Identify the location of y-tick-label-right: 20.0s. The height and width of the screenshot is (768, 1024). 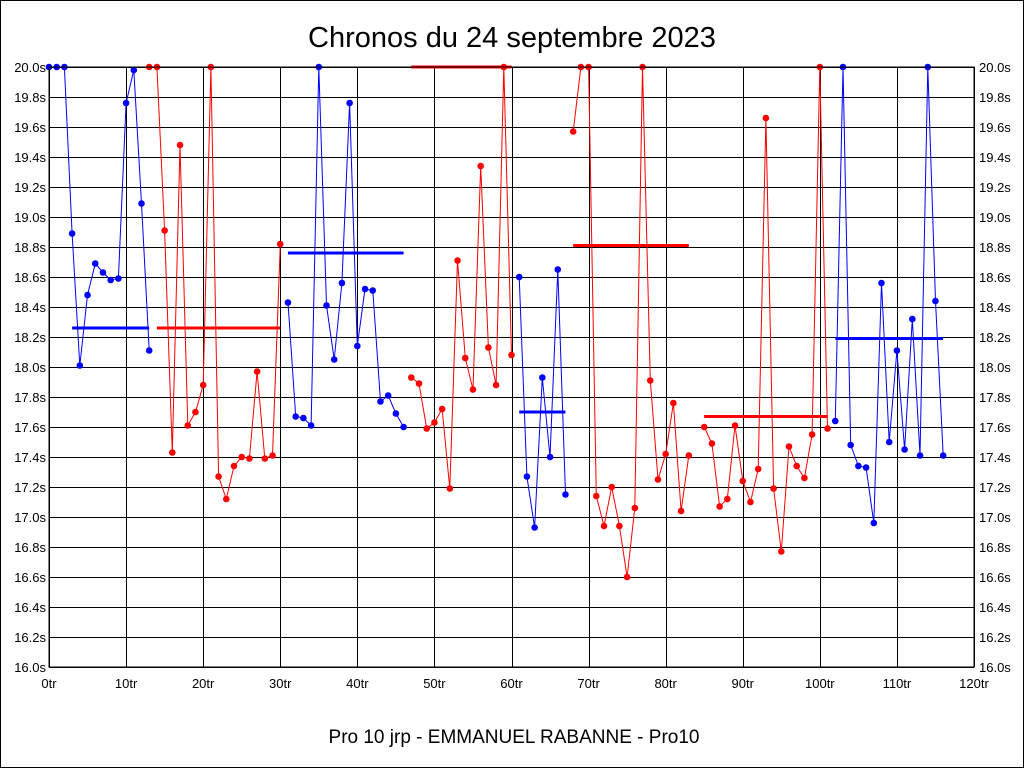
(995, 67).